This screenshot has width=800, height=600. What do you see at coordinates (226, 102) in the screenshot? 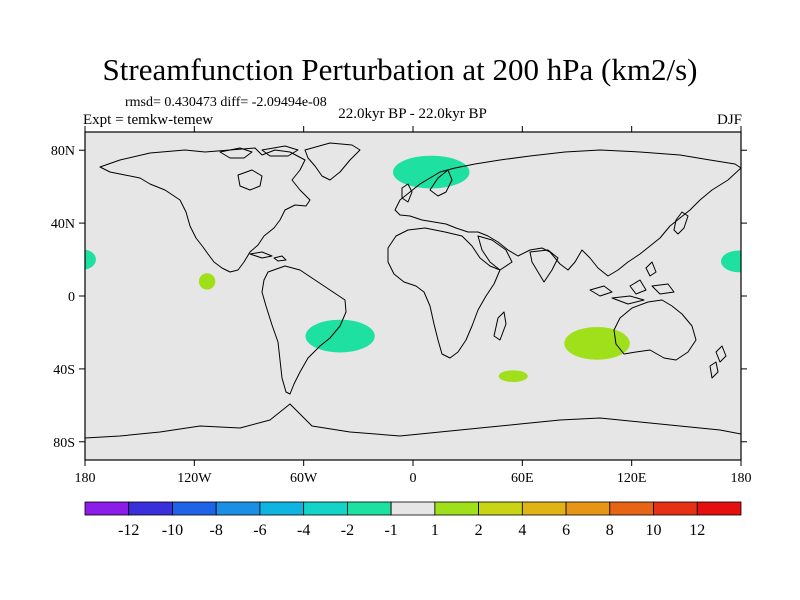
I see `stats-text: rmsd= 0.430473 diff= -2.09494e-08` at bounding box center [226, 102].